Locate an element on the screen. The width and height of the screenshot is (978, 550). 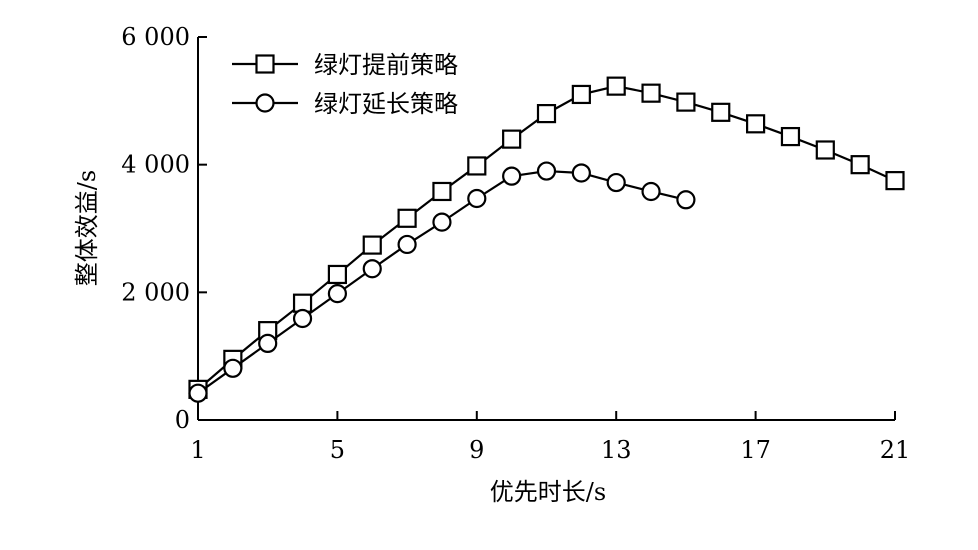
x-axis-title: 优先时长/s is located at coordinates (548, 492).